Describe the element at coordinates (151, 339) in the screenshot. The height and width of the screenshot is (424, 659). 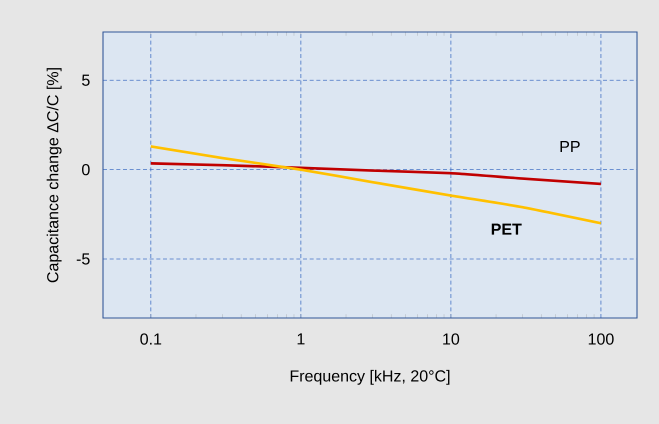
I see `x-tick-label: 0.1` at that location.